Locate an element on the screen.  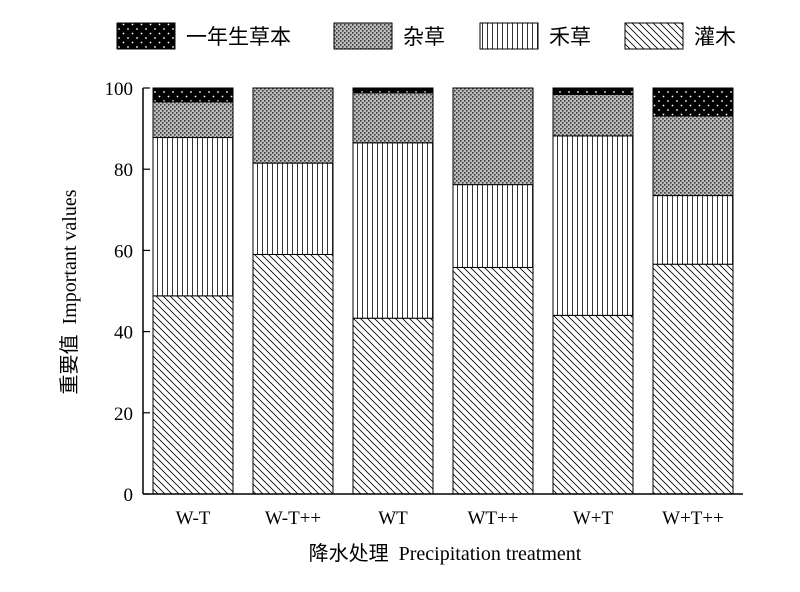
y-tick-label-100: 100 is located at coordinates (119, 89).